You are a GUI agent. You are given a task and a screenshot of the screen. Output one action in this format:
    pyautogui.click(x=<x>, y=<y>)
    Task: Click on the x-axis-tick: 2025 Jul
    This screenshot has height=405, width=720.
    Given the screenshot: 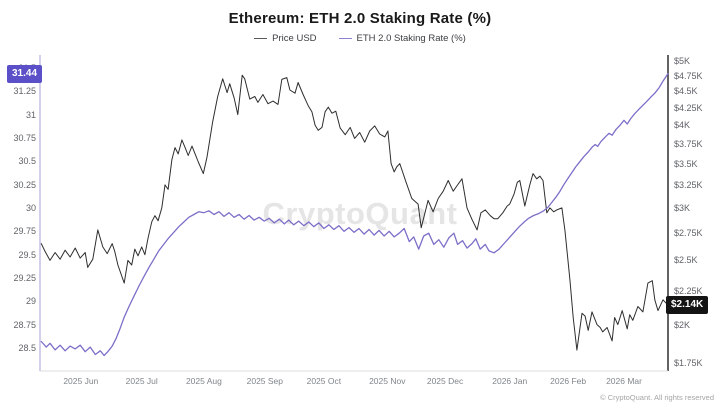 What is the action you would take?
    pyautogui.click(x=141, y=381)
    